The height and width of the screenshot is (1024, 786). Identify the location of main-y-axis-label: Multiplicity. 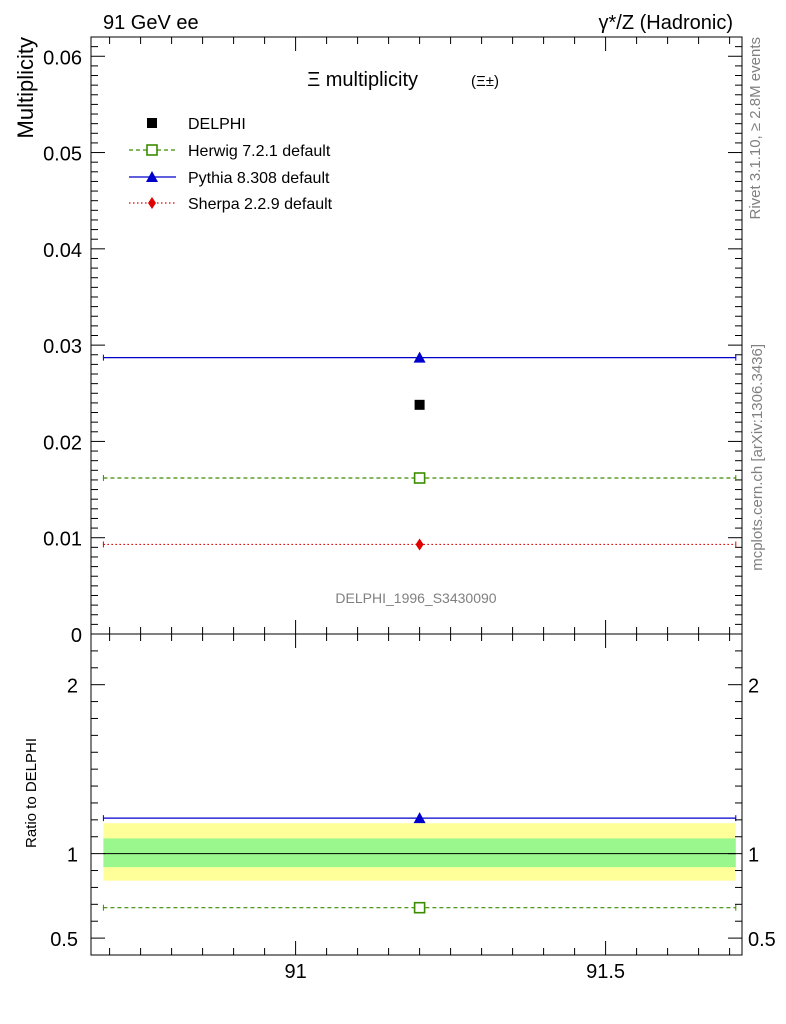
(25, 87).